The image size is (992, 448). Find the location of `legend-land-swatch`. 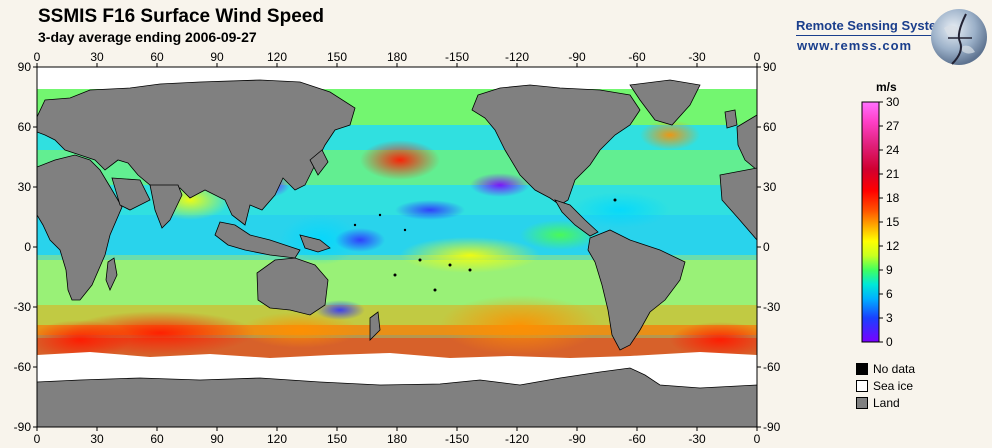

legend-land-swatch is located at coordinates (862, 403).